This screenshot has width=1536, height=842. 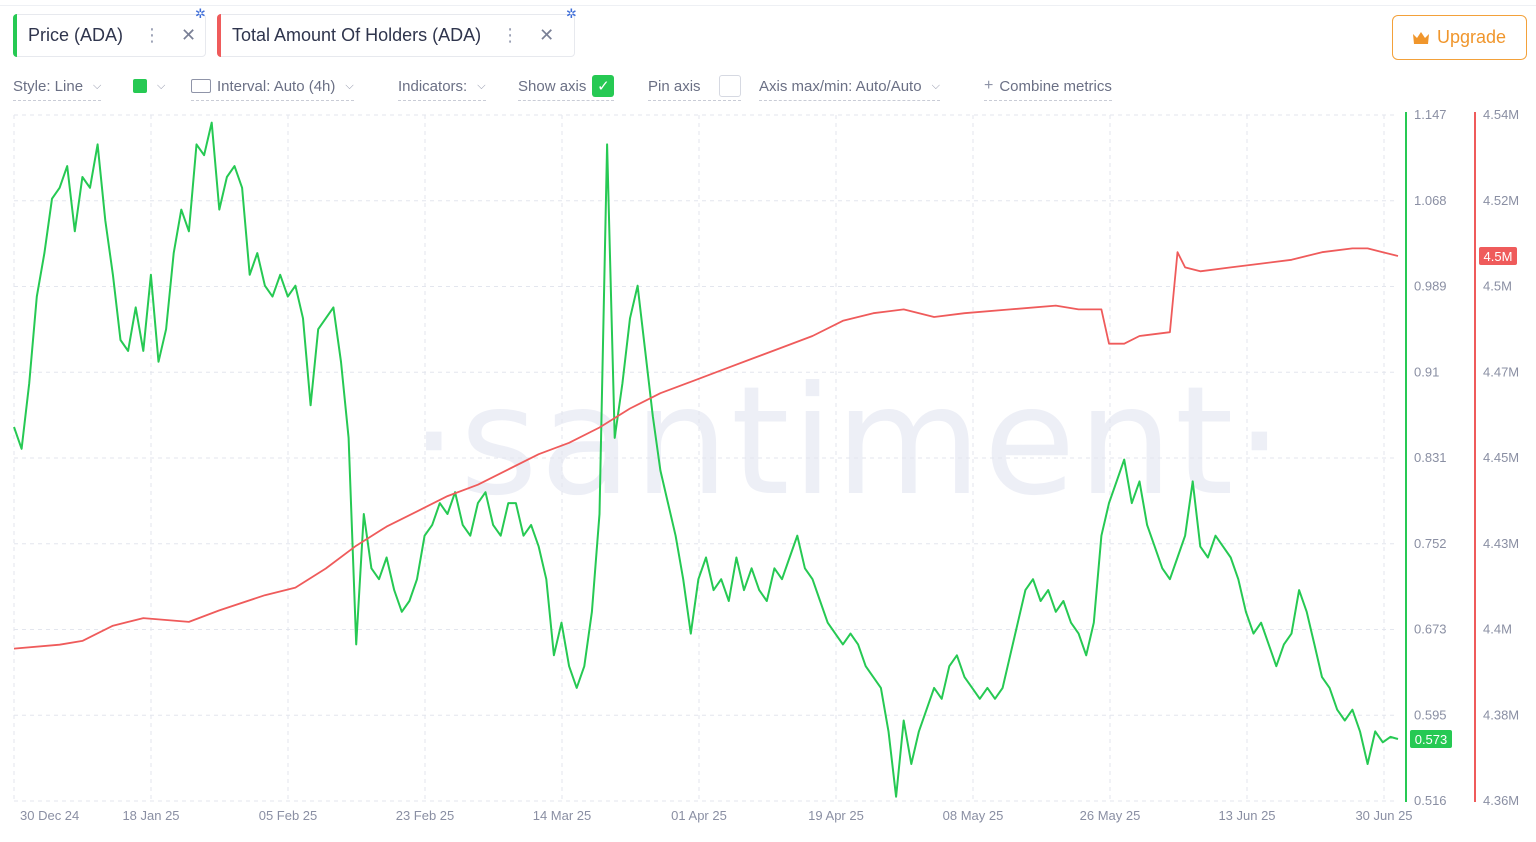 I want to click on holders-last-value-badge, so click(x=1498, y=256).